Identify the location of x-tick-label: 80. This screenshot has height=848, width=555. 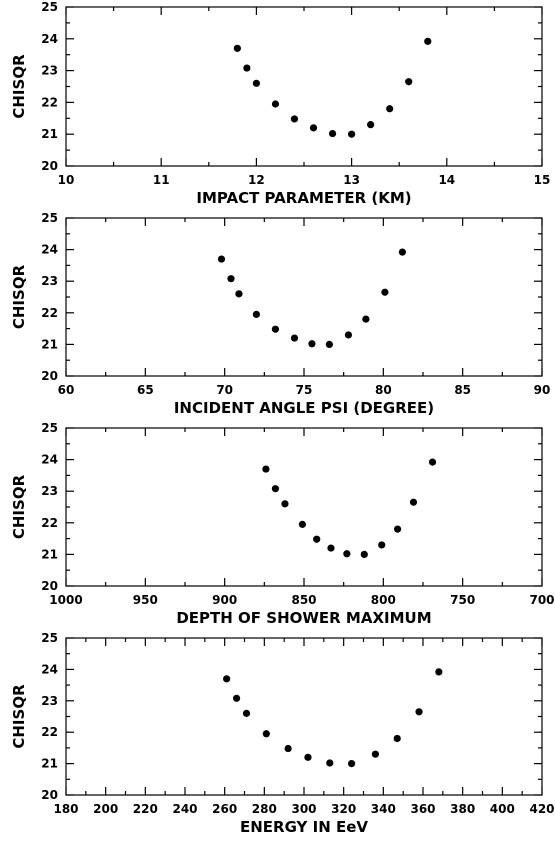
(383, 390).